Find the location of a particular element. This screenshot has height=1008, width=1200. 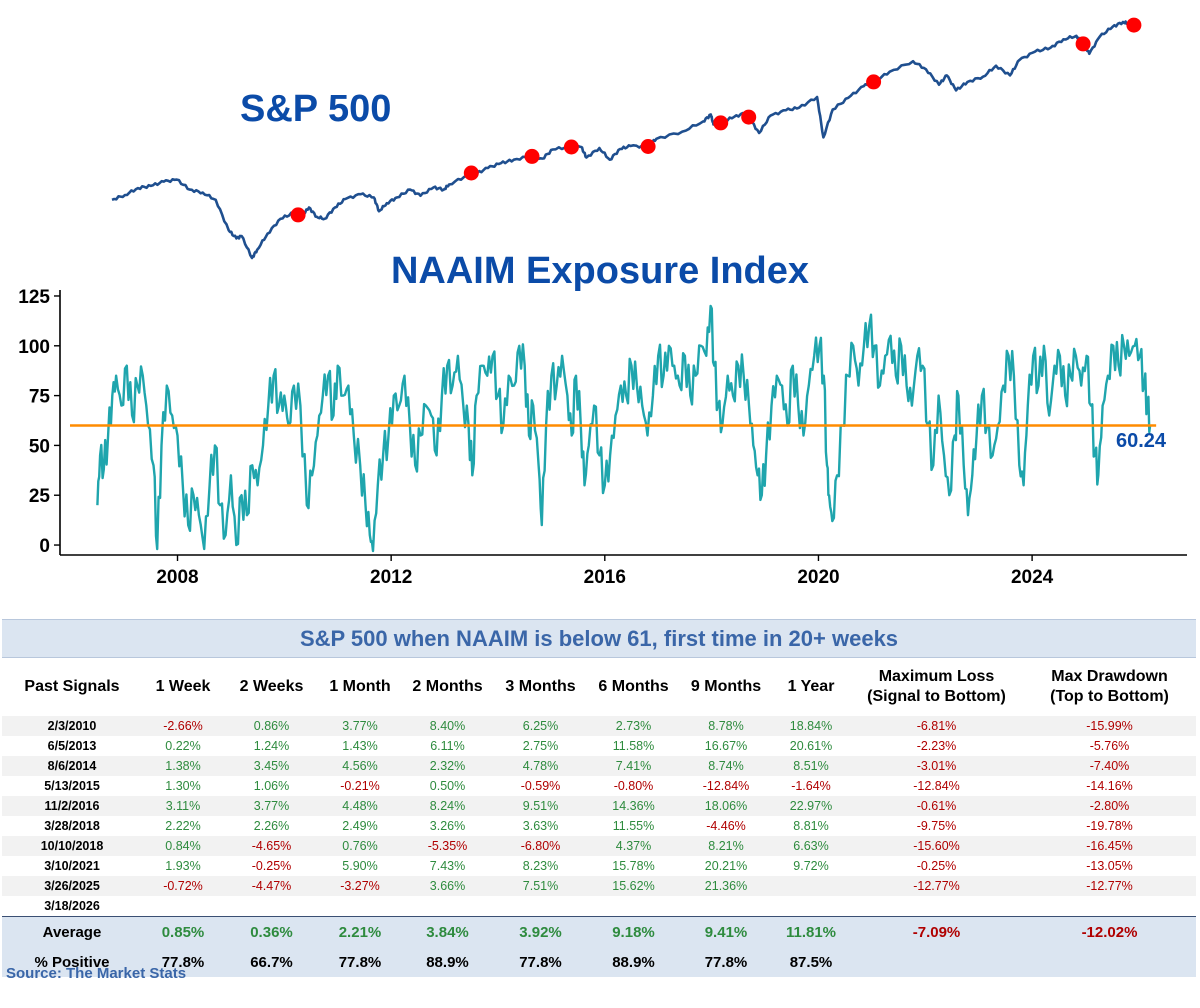

table-header-cell: Maximum Loss (Signal to Bottom) is located at coordinates (936, 686).